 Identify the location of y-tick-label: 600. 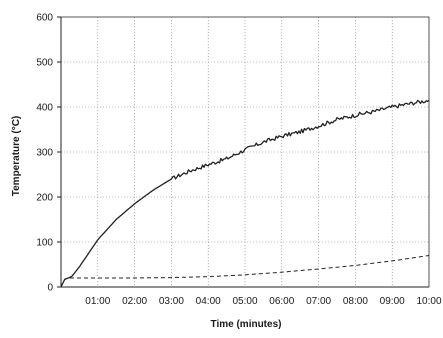
(44, 18).